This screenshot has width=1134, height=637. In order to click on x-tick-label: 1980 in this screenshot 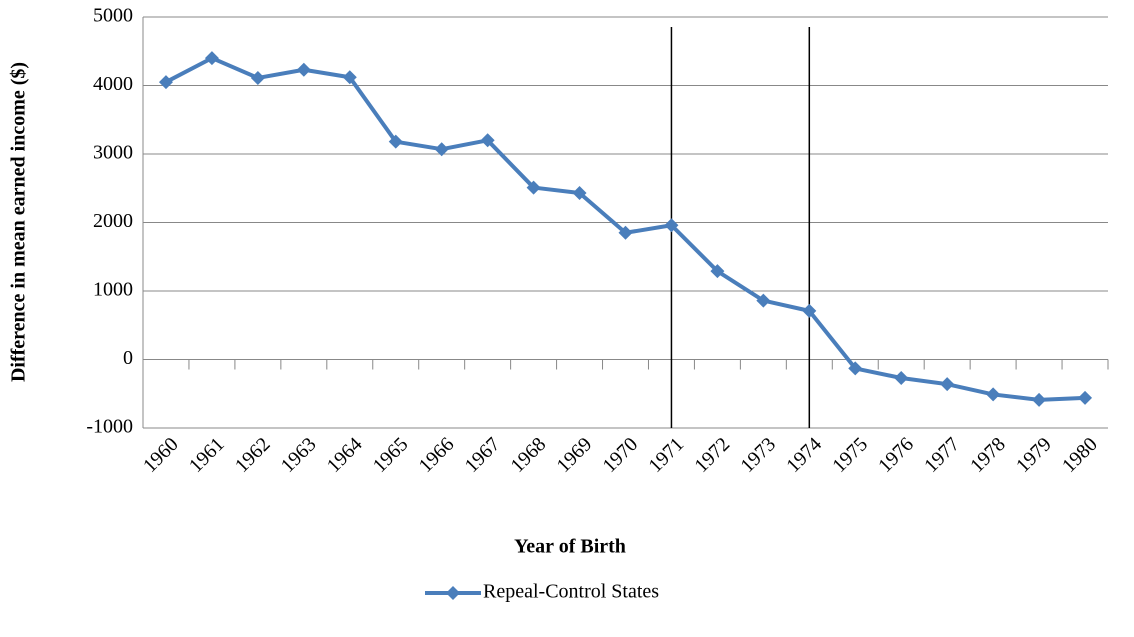, I will do `click(1080, 455)`.